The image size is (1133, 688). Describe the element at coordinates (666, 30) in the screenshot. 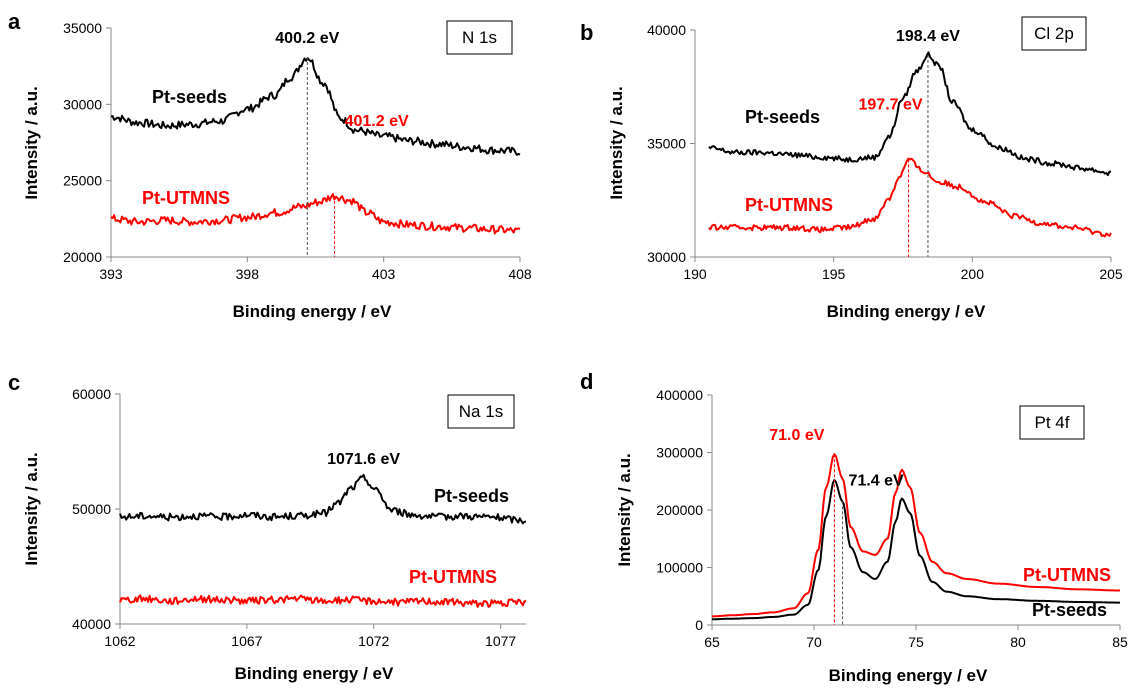

I see `panel-b-y-tick-label: 40000` at that location.